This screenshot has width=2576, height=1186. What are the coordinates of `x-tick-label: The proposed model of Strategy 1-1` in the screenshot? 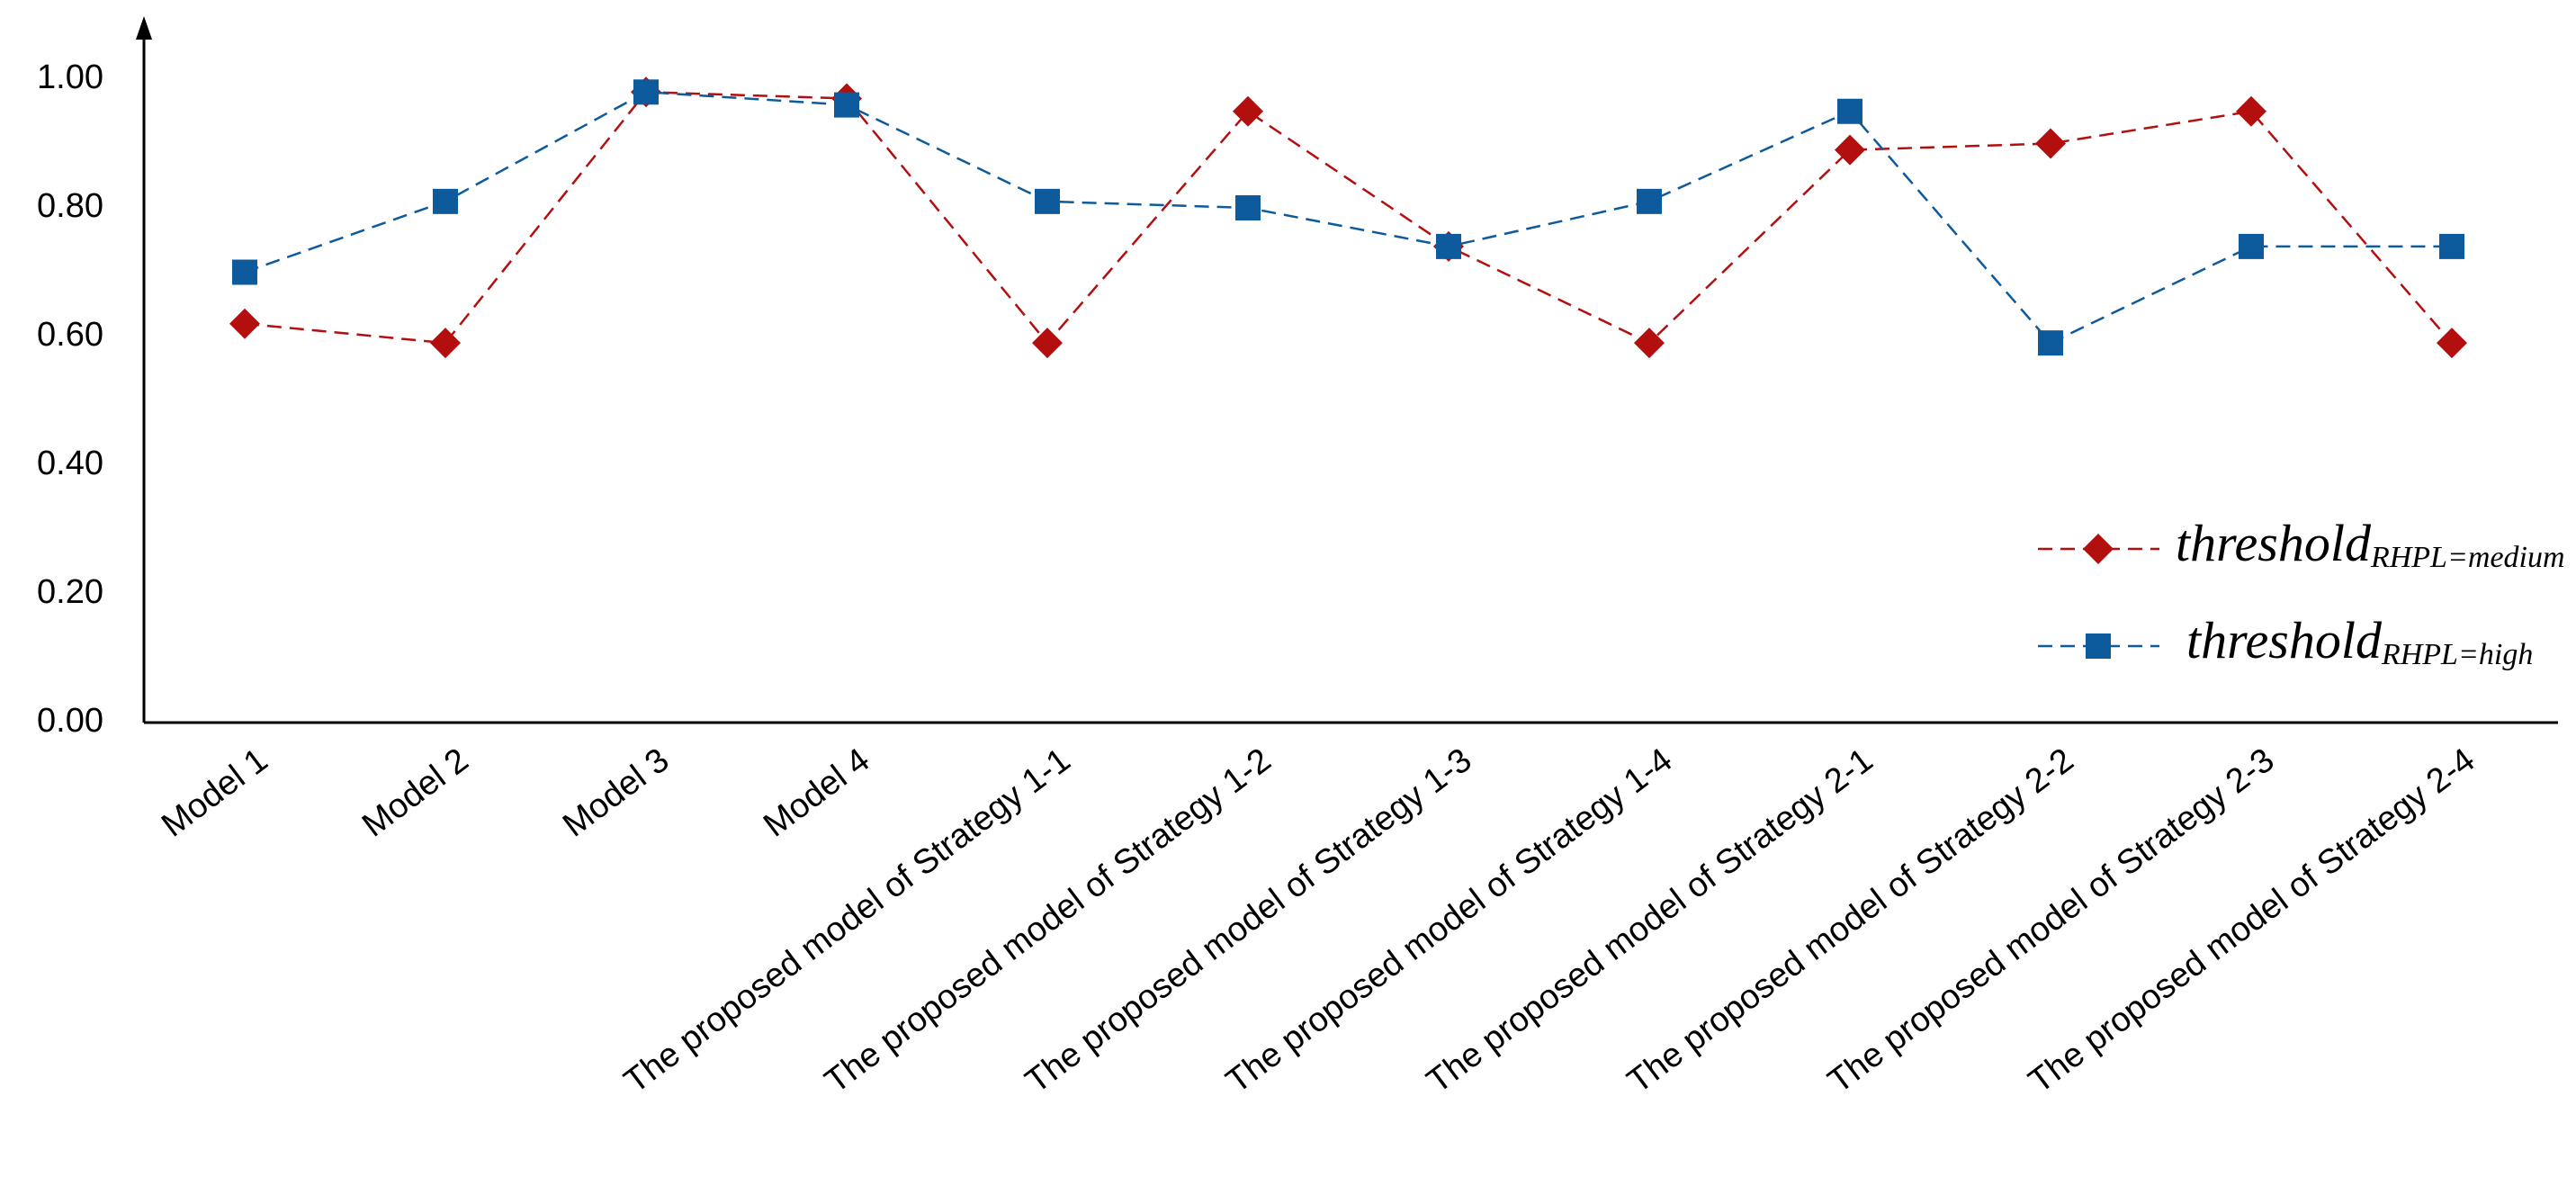 It's located at (847, 921).